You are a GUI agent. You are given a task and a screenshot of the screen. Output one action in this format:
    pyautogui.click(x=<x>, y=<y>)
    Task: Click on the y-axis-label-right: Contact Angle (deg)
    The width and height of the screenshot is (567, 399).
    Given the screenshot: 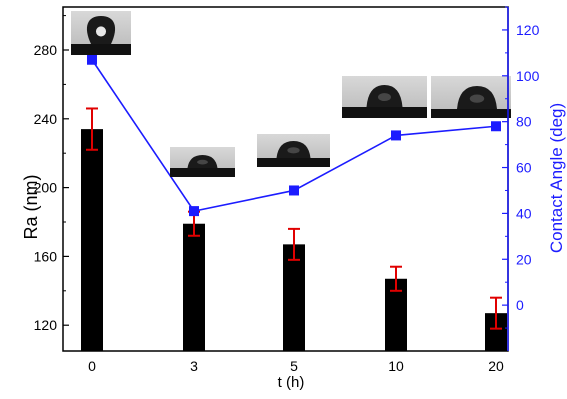 What is the action you would take?
    pyautogui.click(x=556, y=178)
    